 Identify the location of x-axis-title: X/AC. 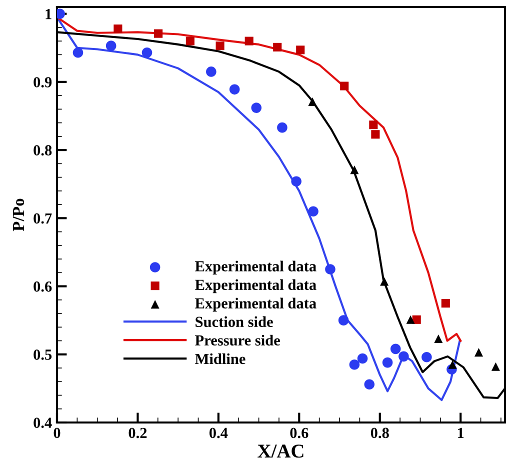
(281, 451).